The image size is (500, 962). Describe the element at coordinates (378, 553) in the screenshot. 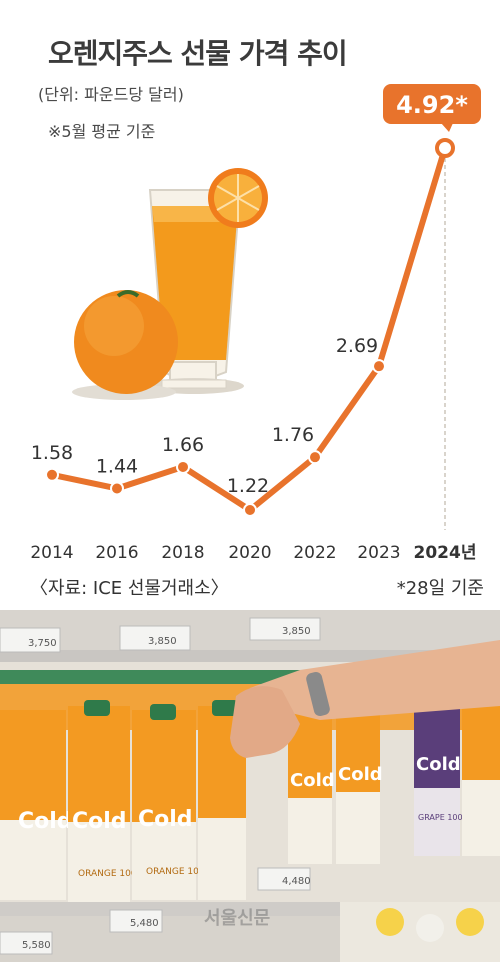

I see `x-tick-label: 2023` at that location.